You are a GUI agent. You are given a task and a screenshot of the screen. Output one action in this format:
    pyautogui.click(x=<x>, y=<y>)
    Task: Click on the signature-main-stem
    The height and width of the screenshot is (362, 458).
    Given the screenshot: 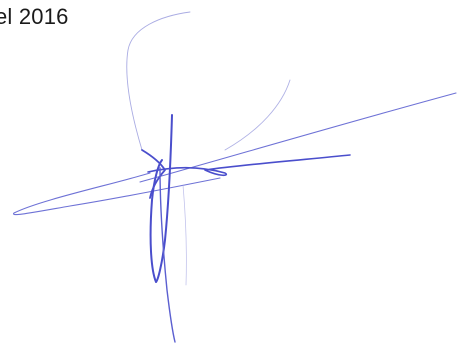 What is the action you would take?
    pyautogui.click(x=161, y=198)
    